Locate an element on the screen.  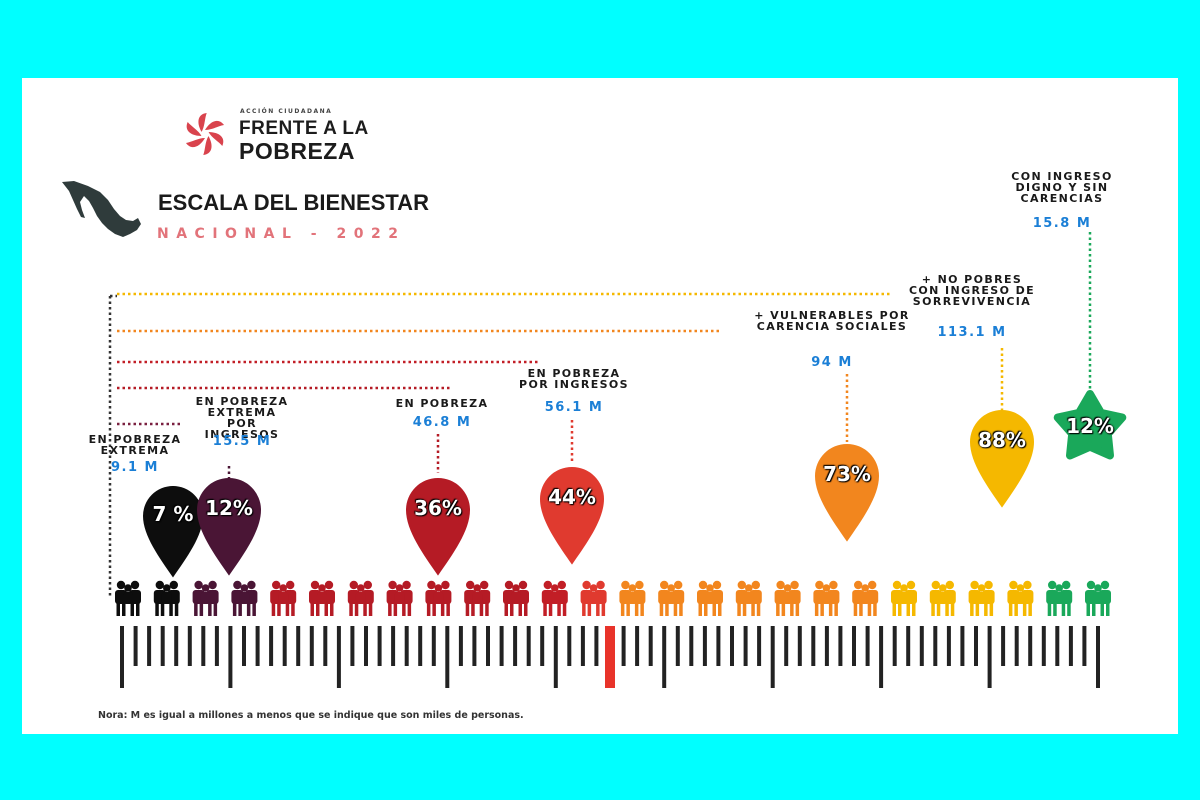
mexico-map-icon is located at coordinates (101, 209).